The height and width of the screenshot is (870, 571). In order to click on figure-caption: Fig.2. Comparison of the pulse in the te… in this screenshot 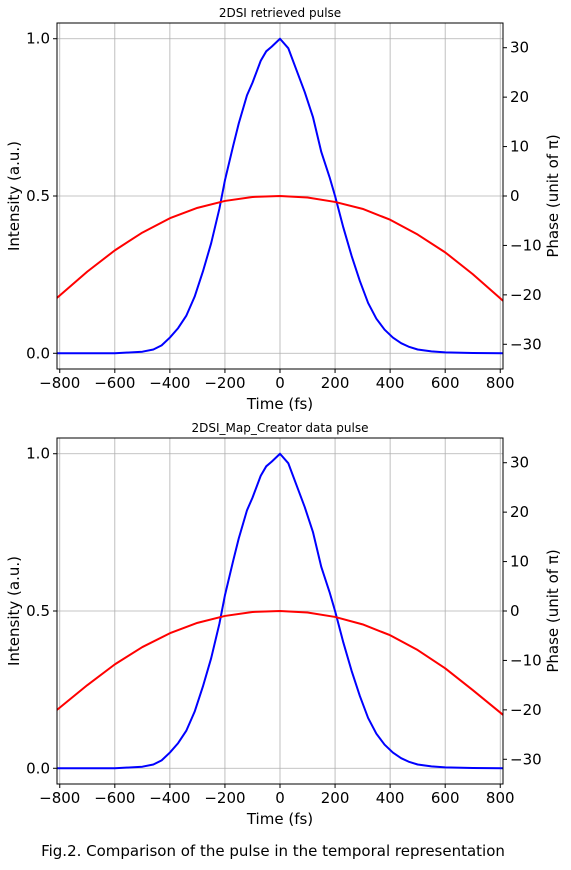, I will do `click(273, 851)`.